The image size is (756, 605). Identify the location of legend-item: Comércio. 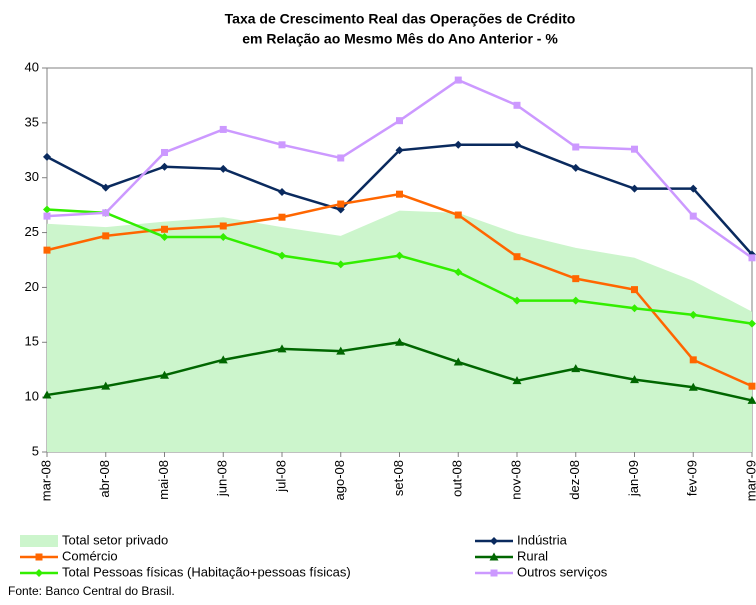
(69, 555).